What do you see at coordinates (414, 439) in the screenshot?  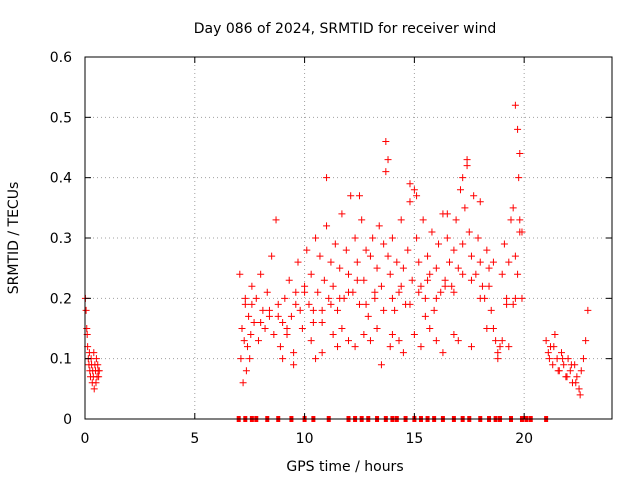 I see `x-tick-label: 15` at bounding box center [414, 439].